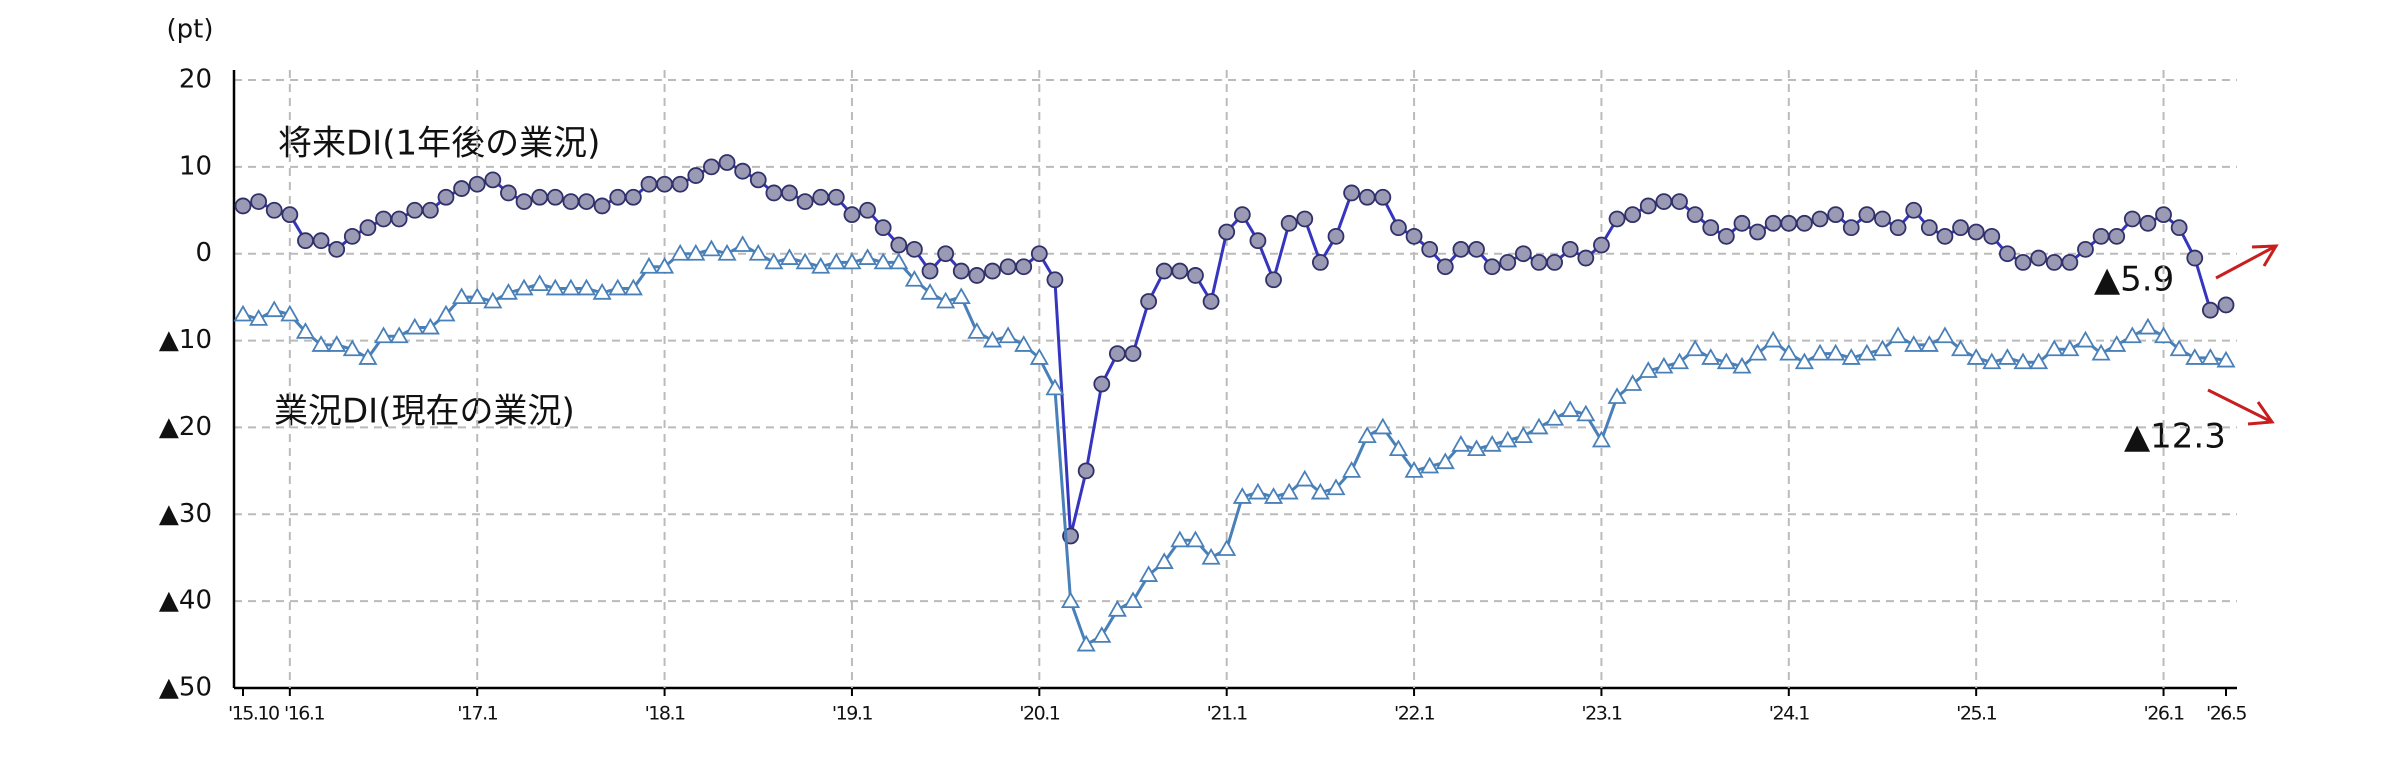 This screenshot has height=784, width=2392. What do you see at coordinates (439, 144) in the screenshot?
I see `series-label: 将来DI(1年後の業況)` at bounding box center [439, 144].